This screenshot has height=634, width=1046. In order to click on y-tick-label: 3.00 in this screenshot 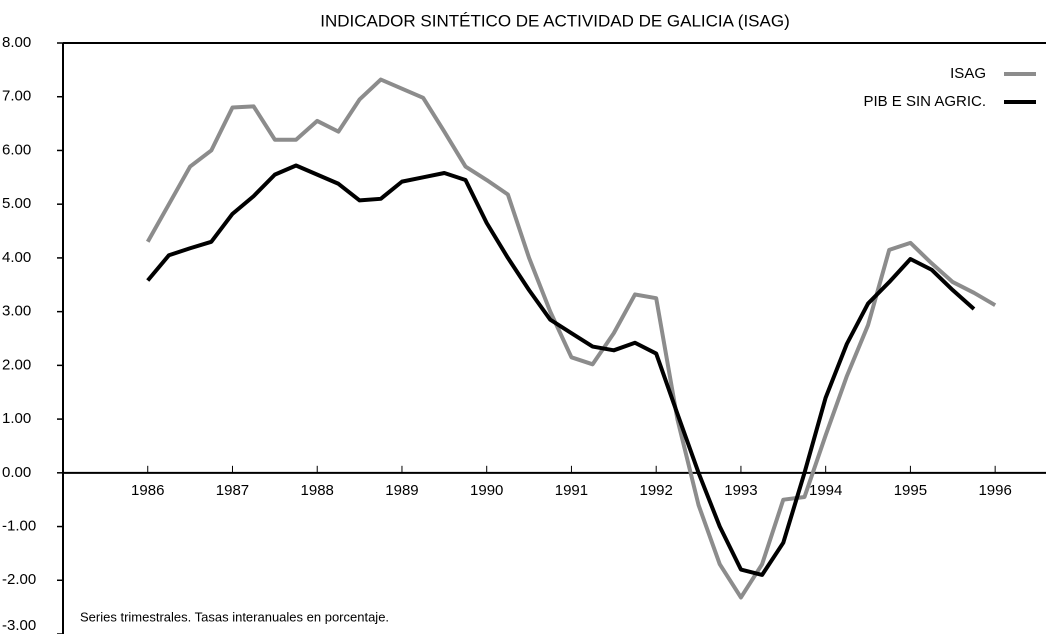, I will do `click(16, 311)`.